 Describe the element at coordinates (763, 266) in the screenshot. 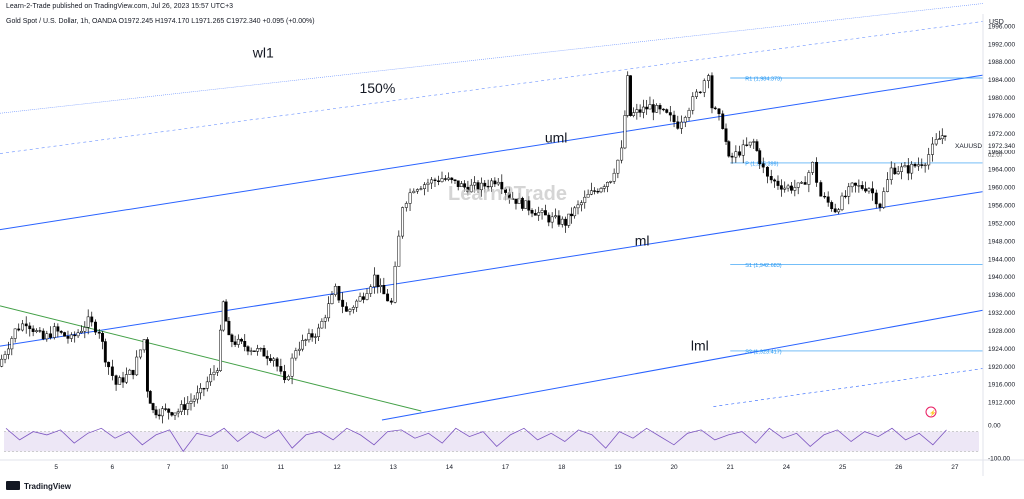

I see `pivot-label-s1: S1 (1,942.683)` at that location.